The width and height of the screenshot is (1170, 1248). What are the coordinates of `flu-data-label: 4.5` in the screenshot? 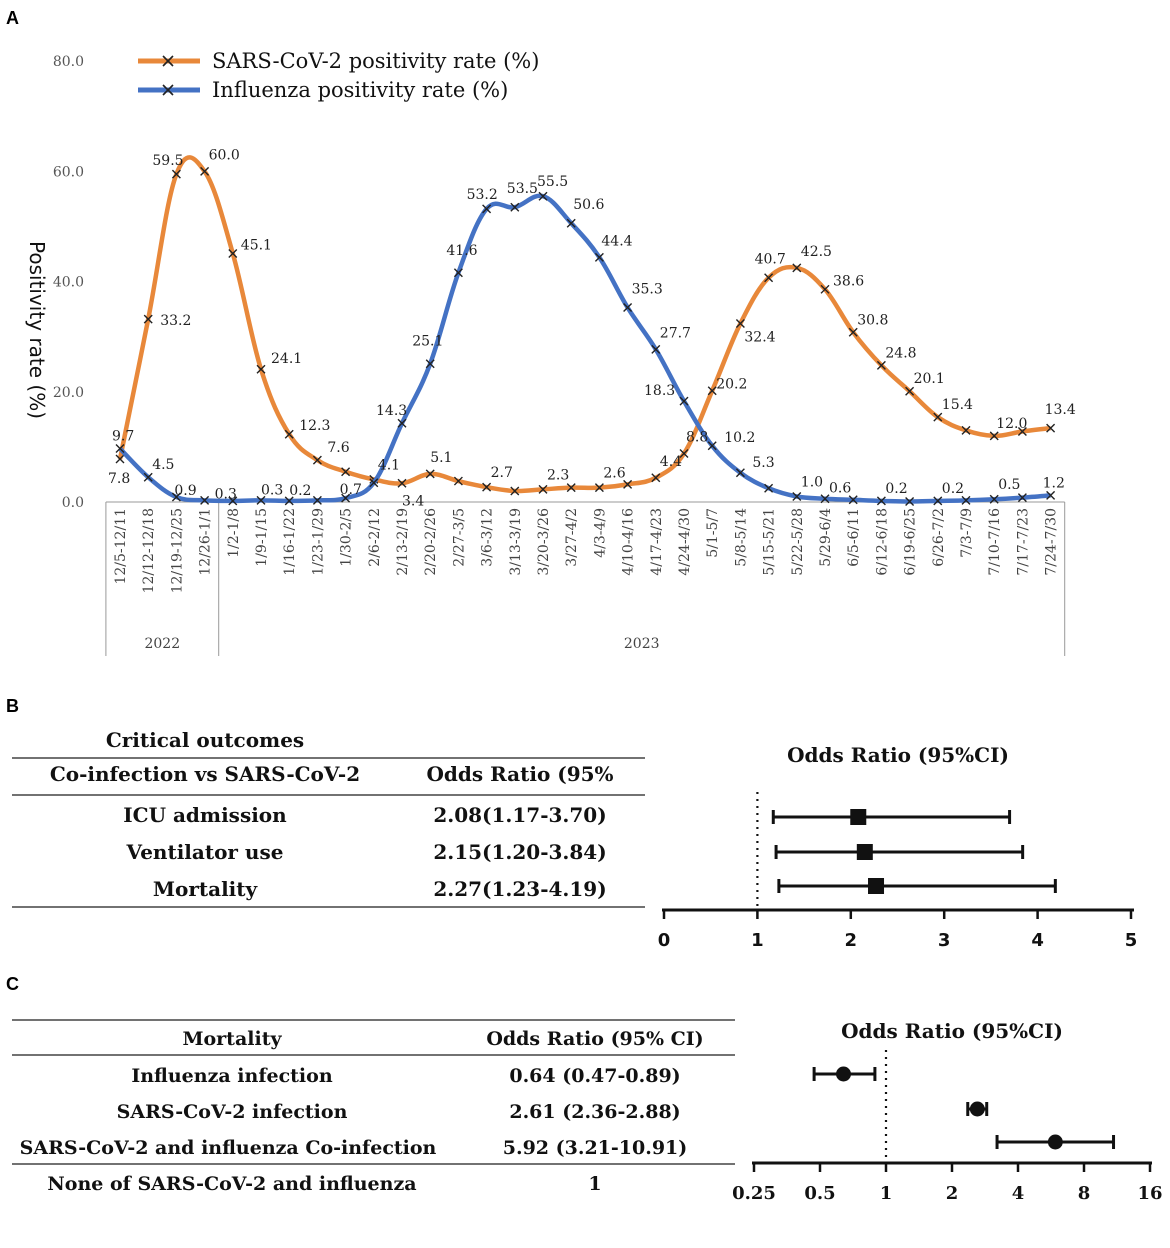 It's located at (163, 465).